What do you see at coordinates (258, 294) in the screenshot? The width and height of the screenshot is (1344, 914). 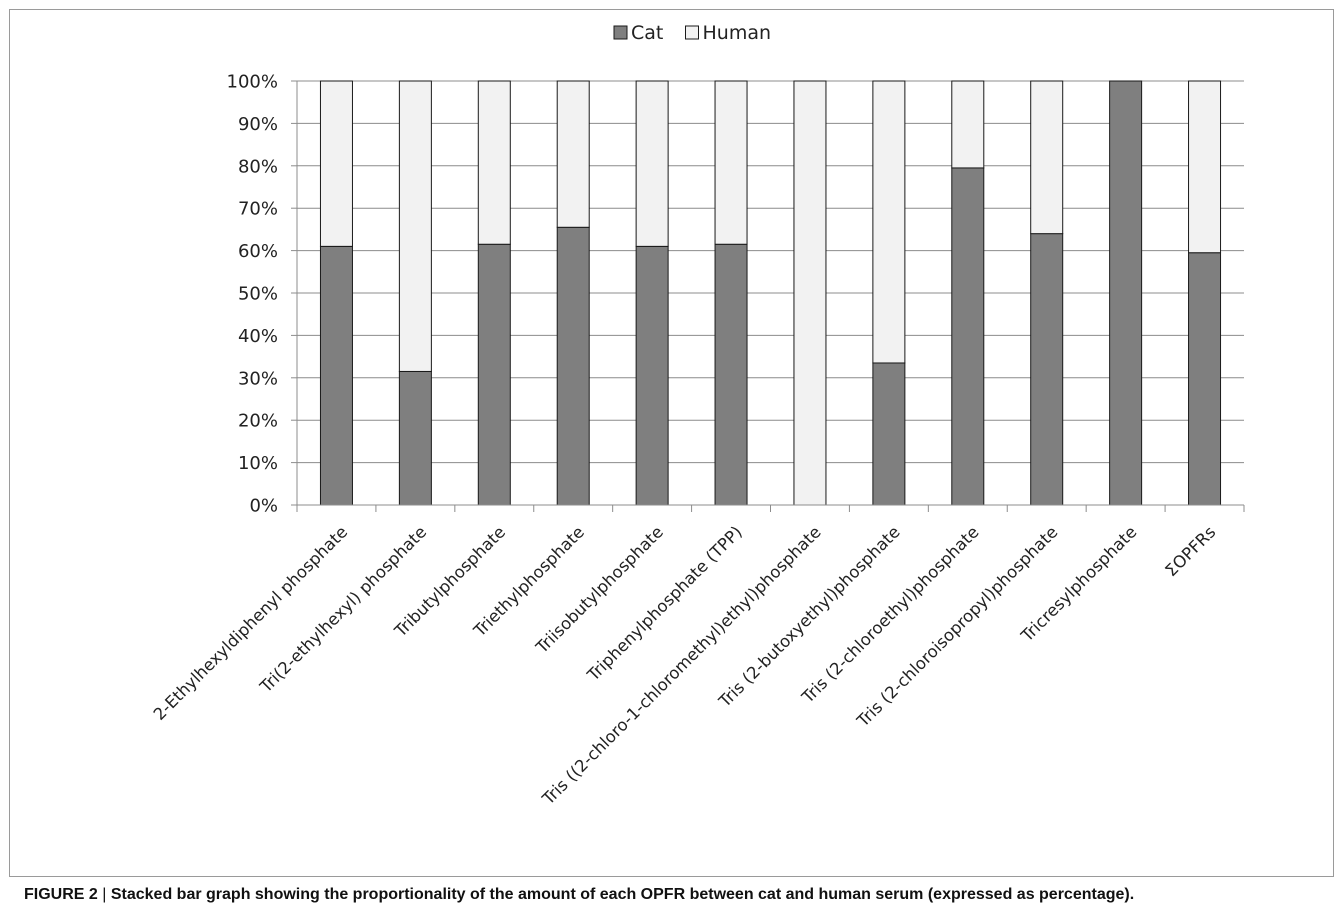 I see `y-tick-label: 50%` at bounding box center [258, 294].